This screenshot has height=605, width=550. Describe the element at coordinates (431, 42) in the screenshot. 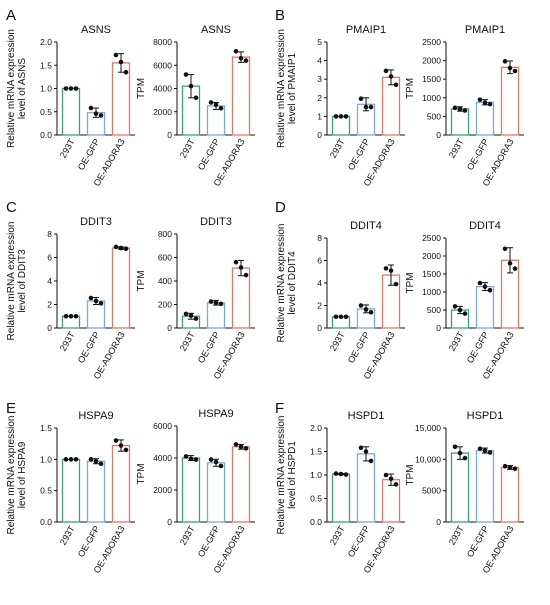

I see `y-tick-label: 2500` at that location.